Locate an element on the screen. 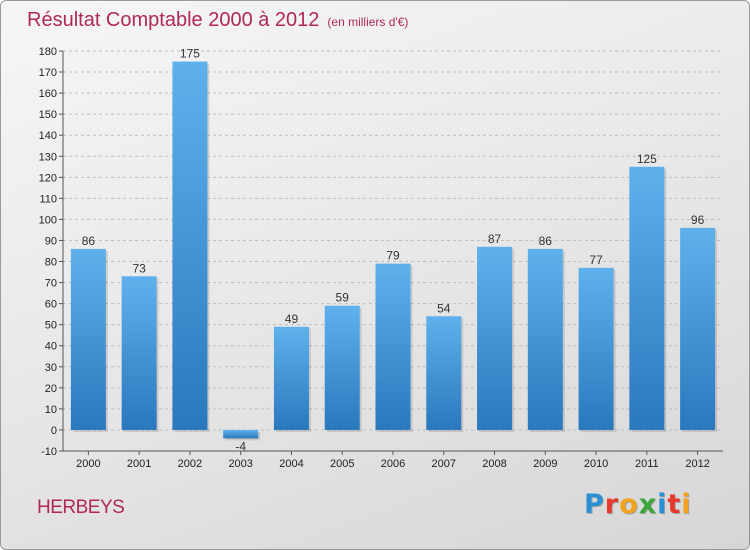 The image size is (750, 550). value-label: 96 is located at coordinates (698, 220).